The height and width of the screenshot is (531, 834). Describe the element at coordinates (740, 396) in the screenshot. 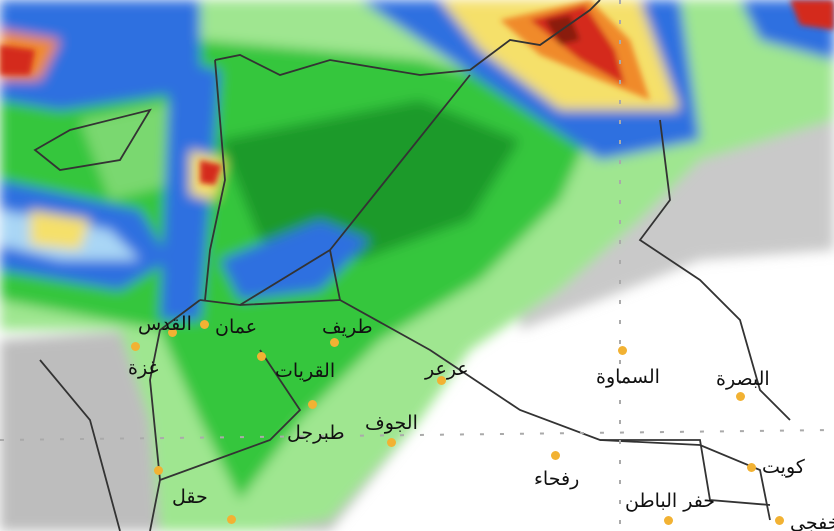

I see `city-dot-basra` at that location.